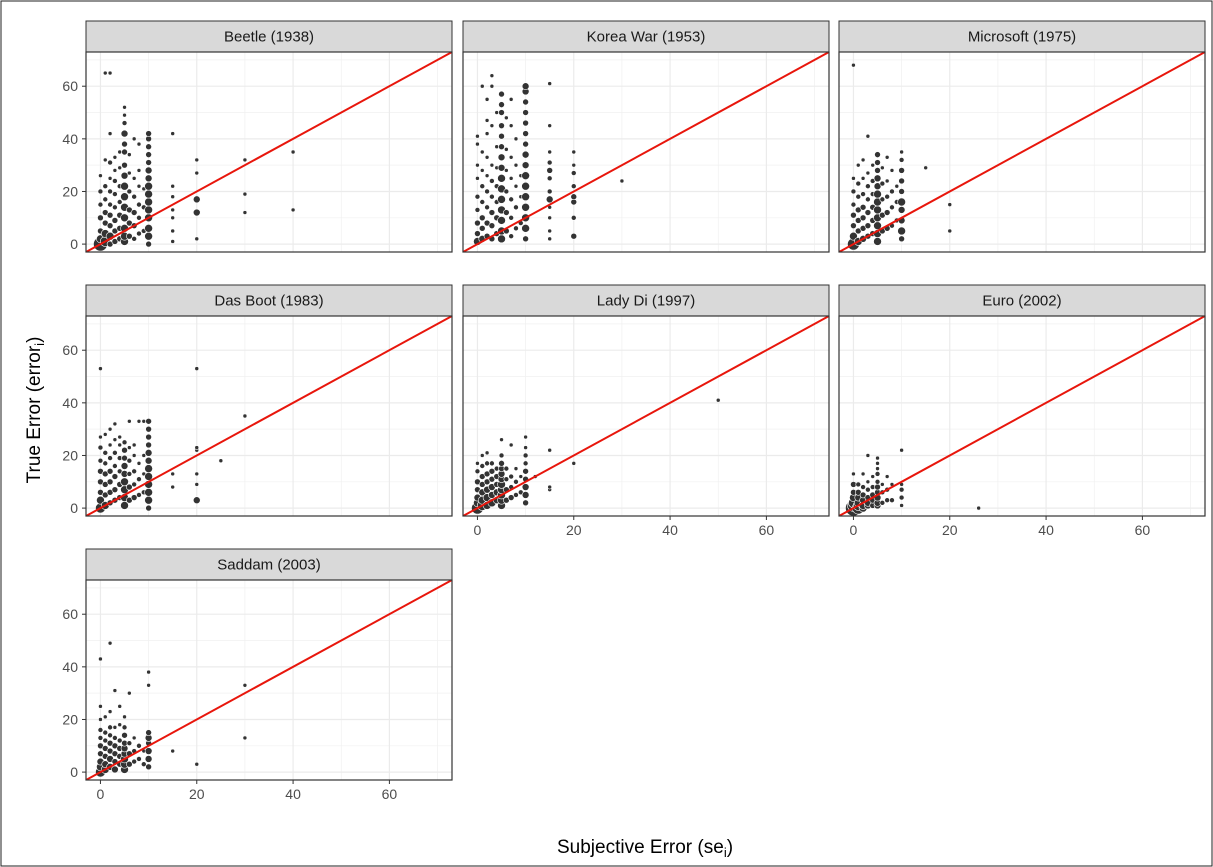 The width and height of the screenshot is (1213, 867). Describe the element at coordinates (74, 508) in the screenshot. I see `panel-4-y-tick-label: 0` at that location.